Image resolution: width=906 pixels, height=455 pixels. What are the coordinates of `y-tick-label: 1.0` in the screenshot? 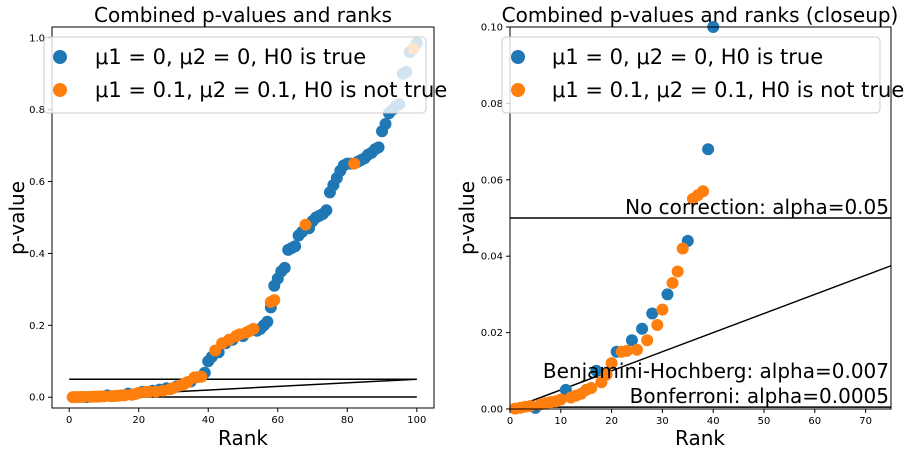 It's located at (37, 38).